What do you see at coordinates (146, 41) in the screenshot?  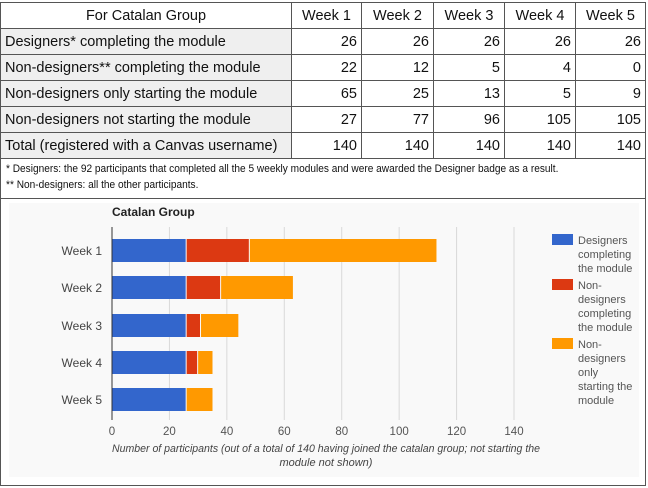 I see `row-label: Designers* completing the module` at bounding box center [146, 41].